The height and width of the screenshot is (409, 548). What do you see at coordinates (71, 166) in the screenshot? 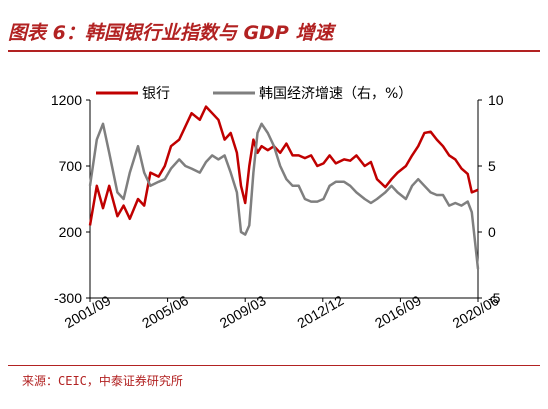
I see `left-tick-label: 700` at bounding box center [71, 166].